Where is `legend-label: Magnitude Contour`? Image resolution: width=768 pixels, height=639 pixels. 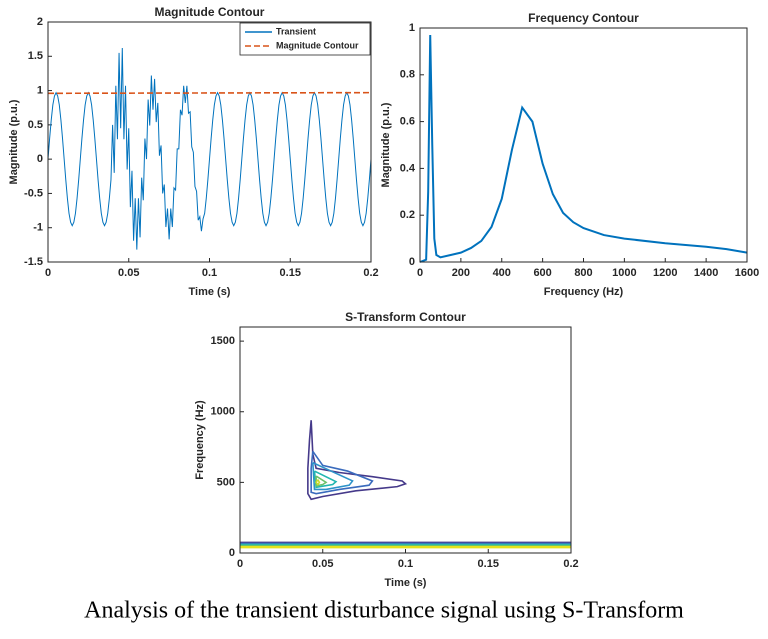
legend-label: Magnitude Contour is located at coordinates (317, 45).